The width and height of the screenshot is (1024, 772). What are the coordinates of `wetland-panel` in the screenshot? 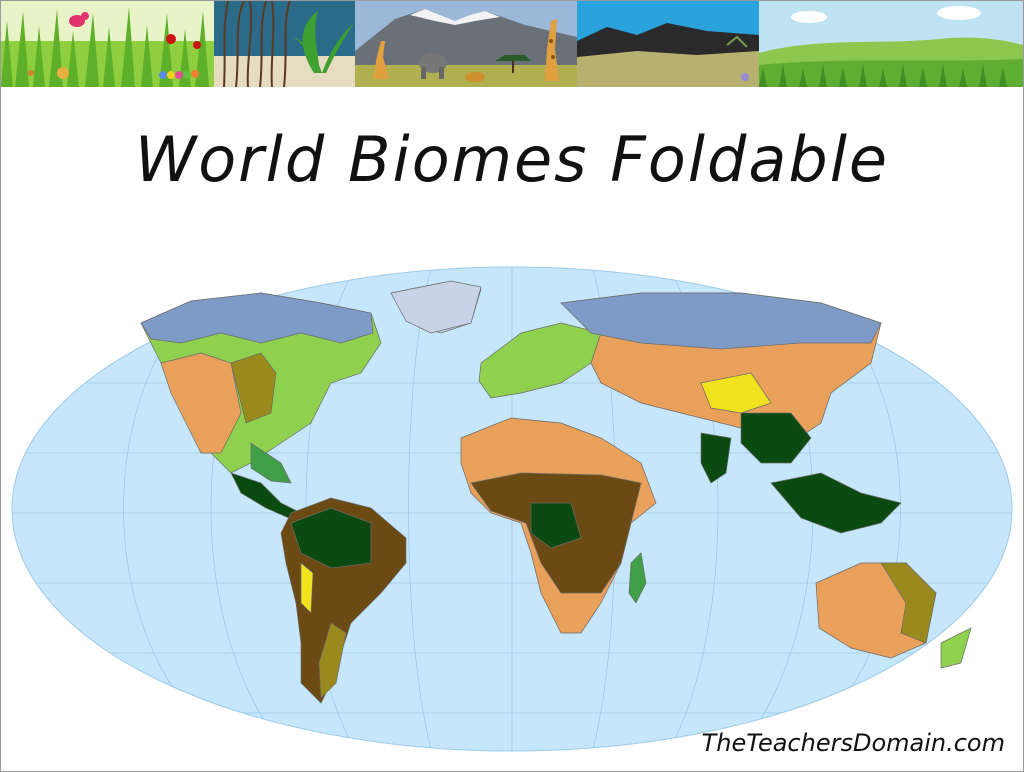 It's located at (284, 44).